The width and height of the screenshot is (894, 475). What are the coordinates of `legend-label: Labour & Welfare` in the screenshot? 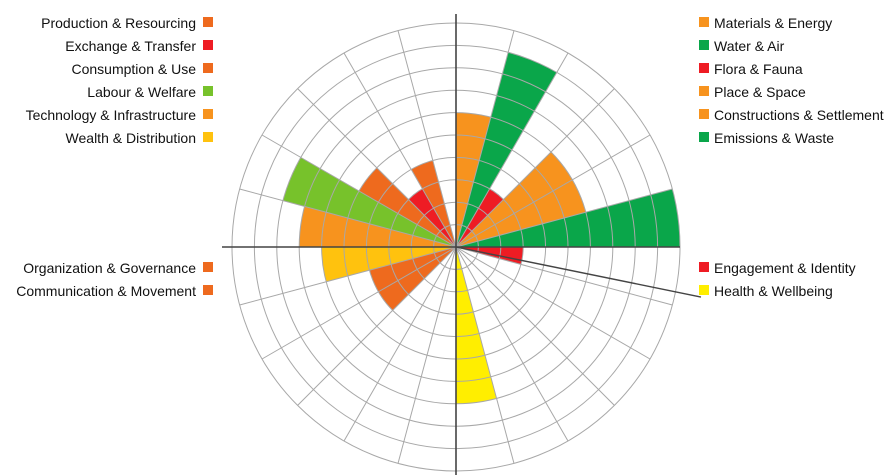 It's located at (141, 92).